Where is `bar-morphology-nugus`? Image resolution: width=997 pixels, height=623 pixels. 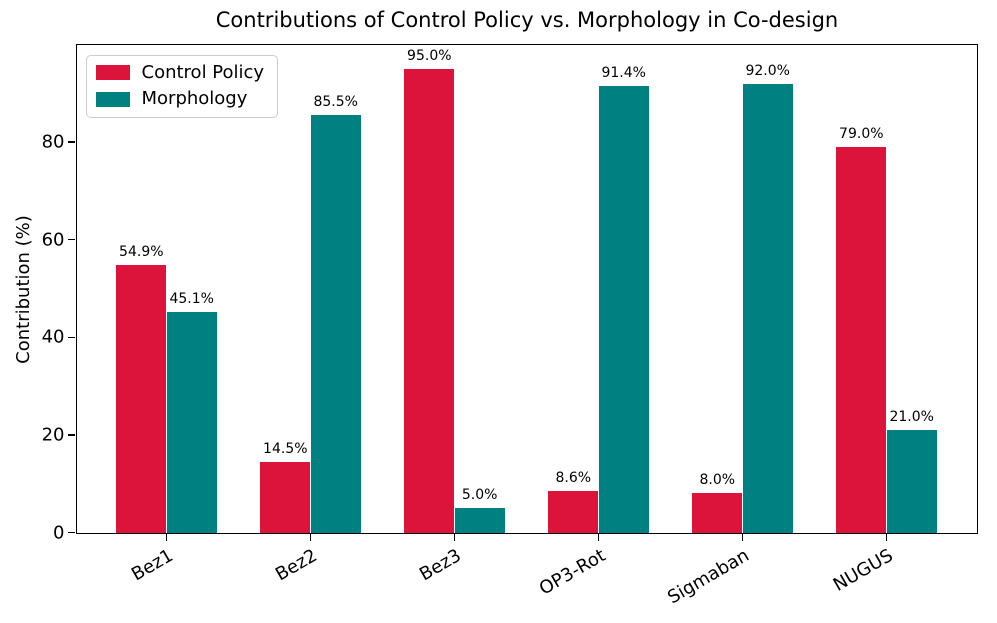
bar-morphology-nugus is located at coordinates (911, 481).